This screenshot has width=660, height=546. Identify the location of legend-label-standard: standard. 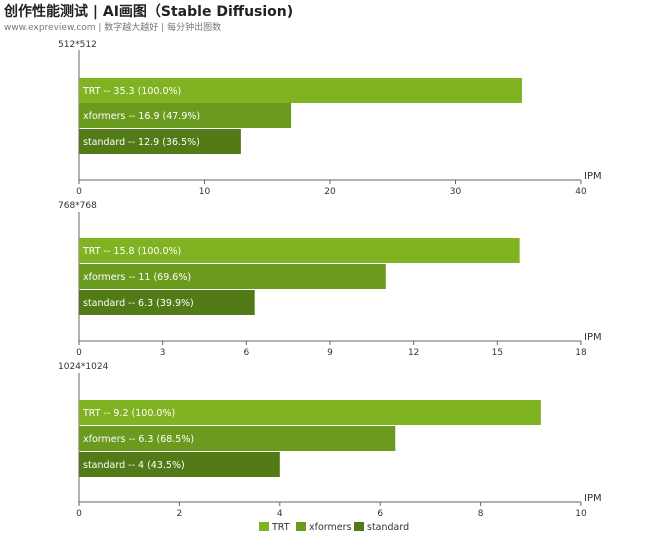
(388, 527).